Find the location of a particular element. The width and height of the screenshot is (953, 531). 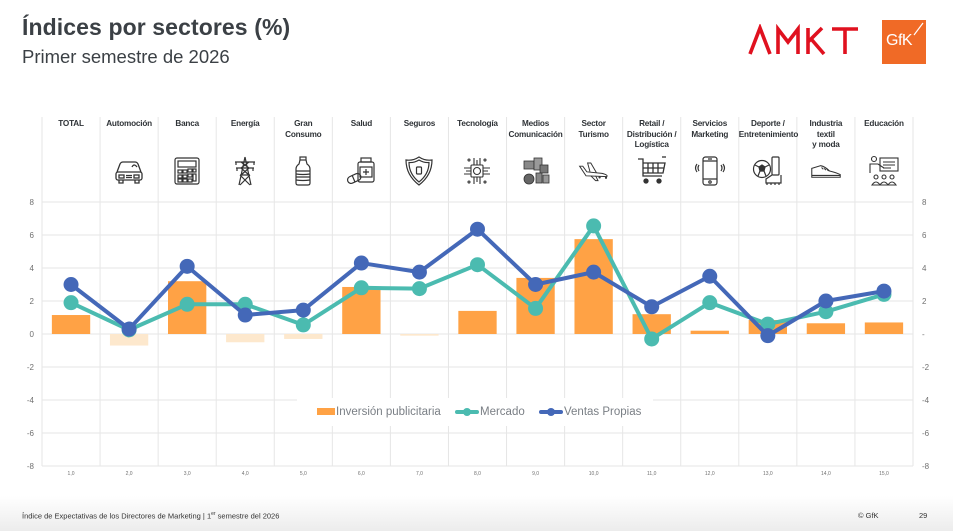

media-icon is located at coordinates (536, 171).